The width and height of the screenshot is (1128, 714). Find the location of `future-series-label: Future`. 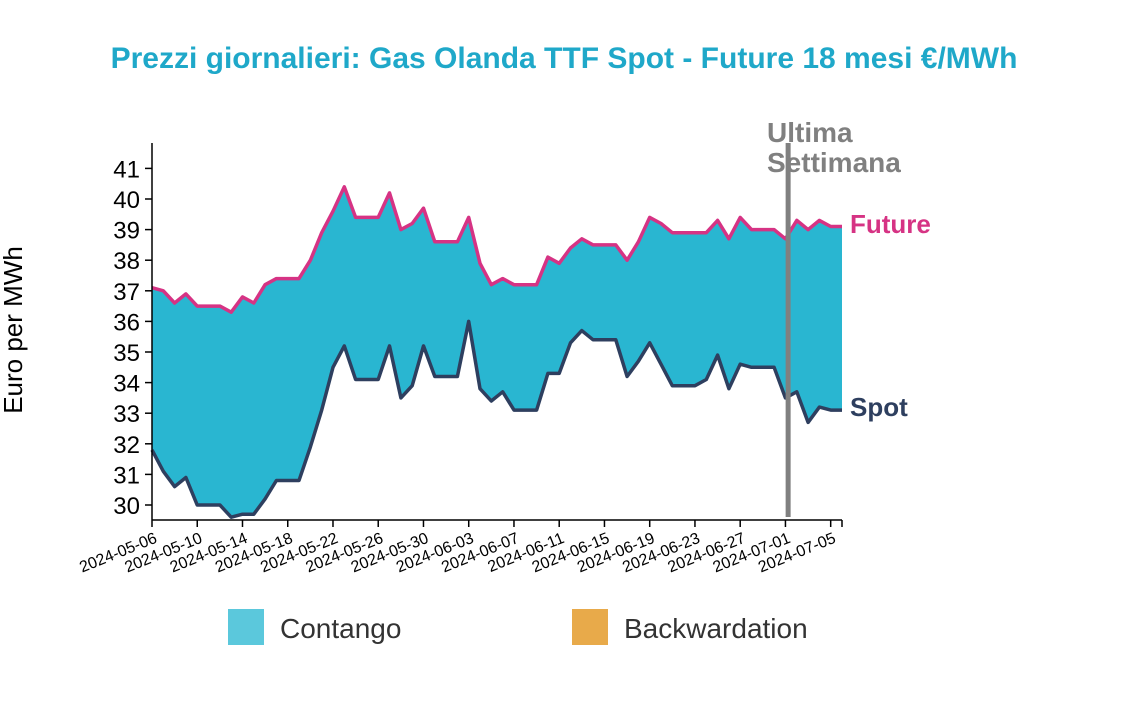

future-series-label: Future is located at coordinates (890, 224).